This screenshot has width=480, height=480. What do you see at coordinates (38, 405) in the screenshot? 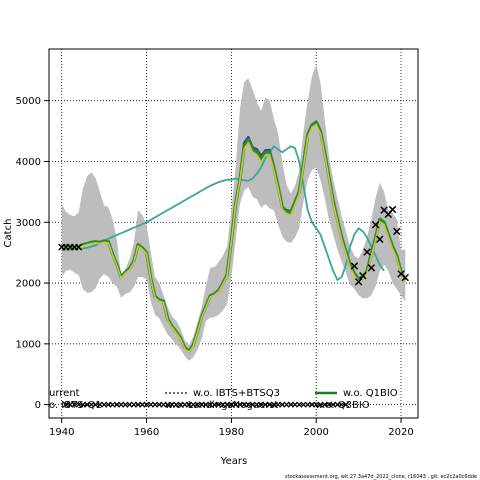
I see `y-tick-label-0: 0` at bounding box center [38, 405].